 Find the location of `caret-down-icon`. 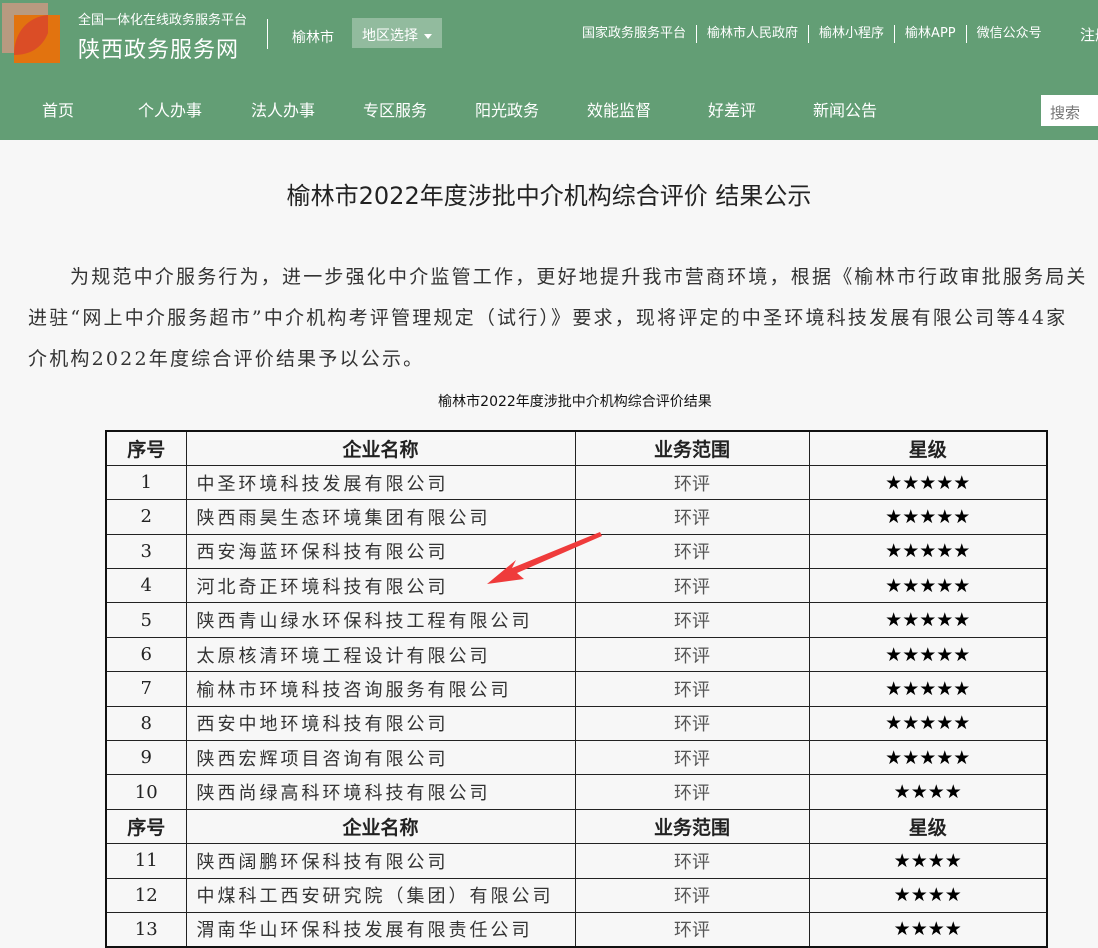

caret-down-icon is located at coordinates (428, 36).